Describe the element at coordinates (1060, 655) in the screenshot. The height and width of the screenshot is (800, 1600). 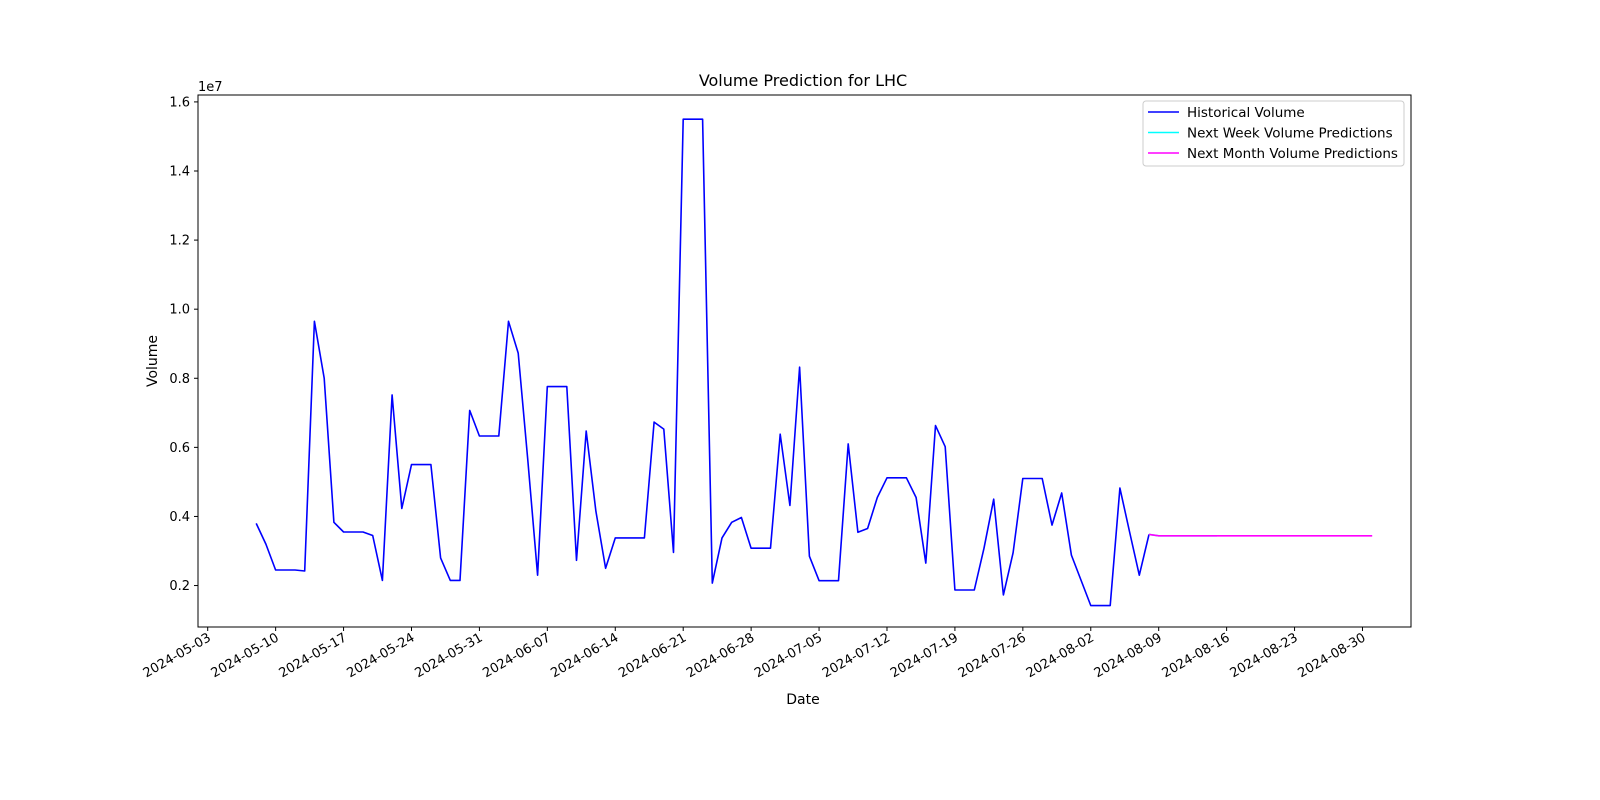
I see `x-tick-label: 2024-08-02` at that location.